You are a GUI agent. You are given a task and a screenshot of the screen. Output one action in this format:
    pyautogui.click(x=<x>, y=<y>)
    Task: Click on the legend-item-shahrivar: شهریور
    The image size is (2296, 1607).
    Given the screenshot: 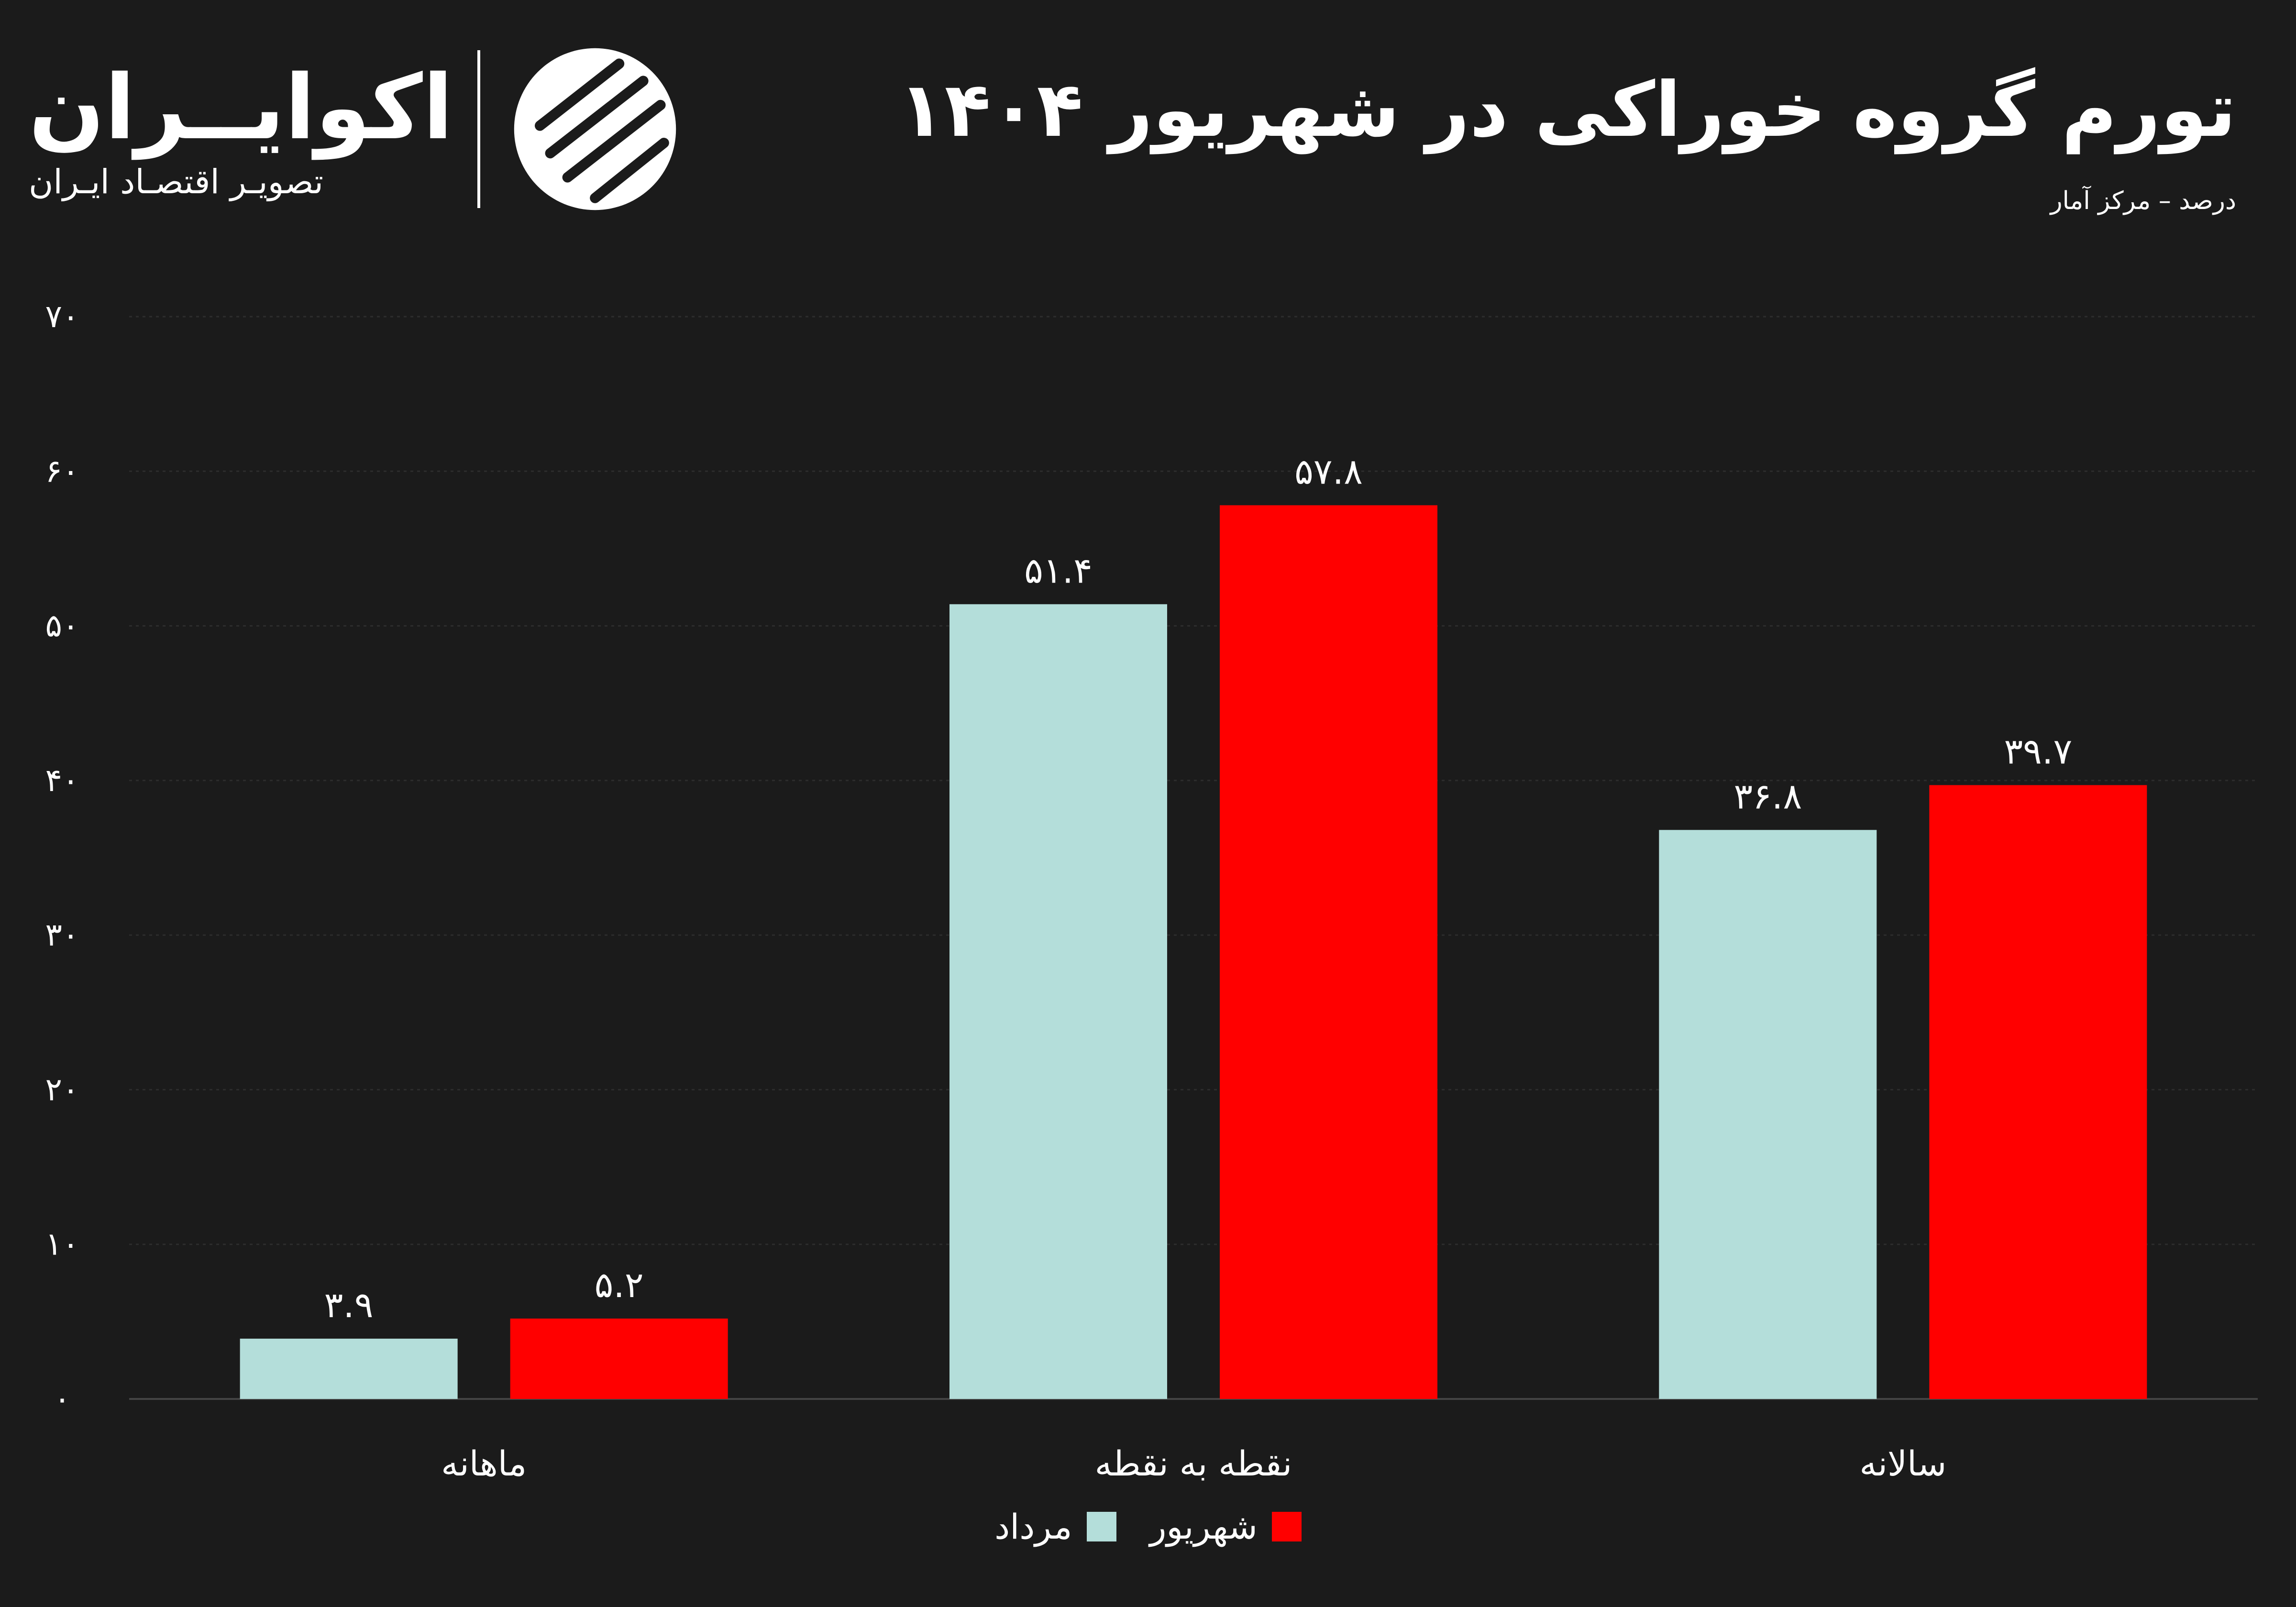 What is the action you would take?
    pyautogui.click(x=1226, y=1527)
    